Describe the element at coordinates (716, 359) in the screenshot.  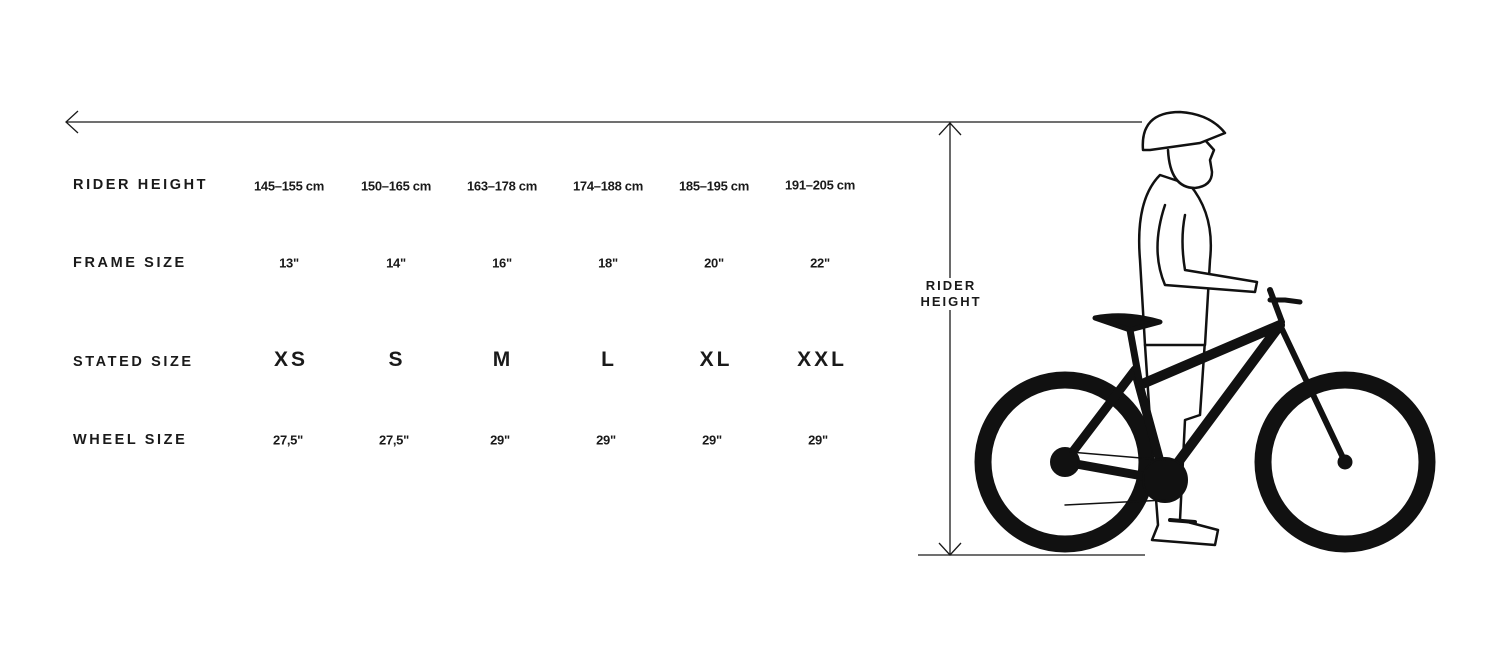
I see `stated-size-xl: XL` at that location.